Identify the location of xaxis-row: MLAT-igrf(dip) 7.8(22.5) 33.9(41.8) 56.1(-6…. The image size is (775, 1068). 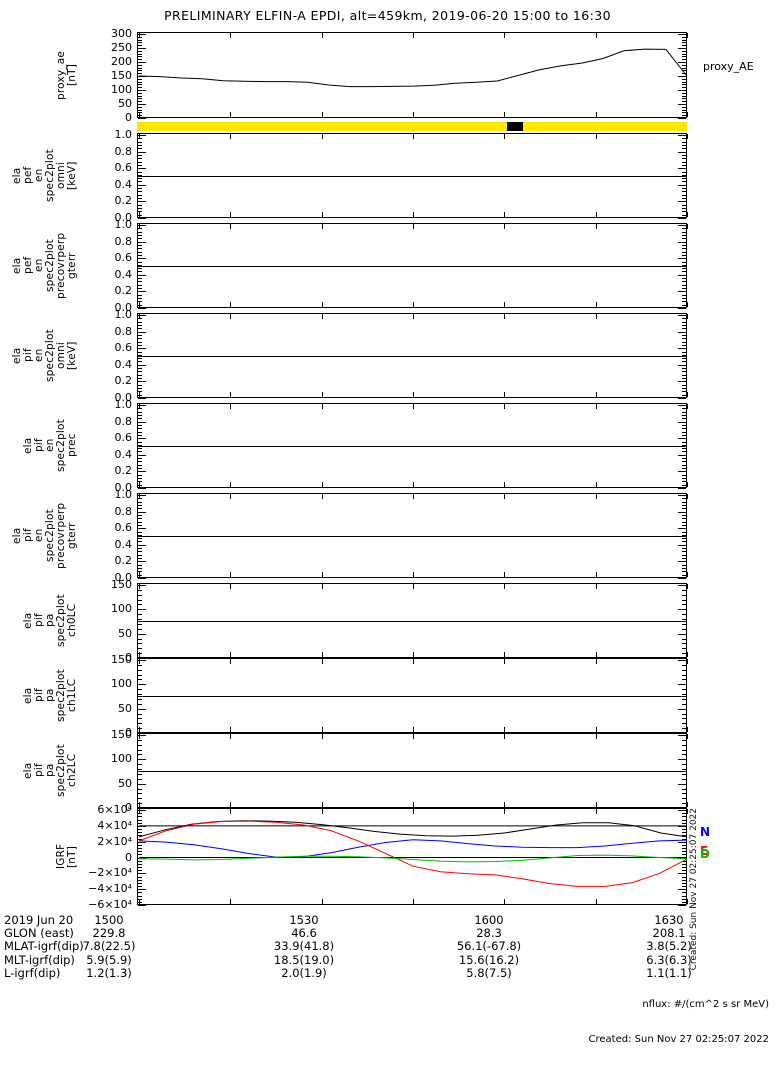
(388, 946).